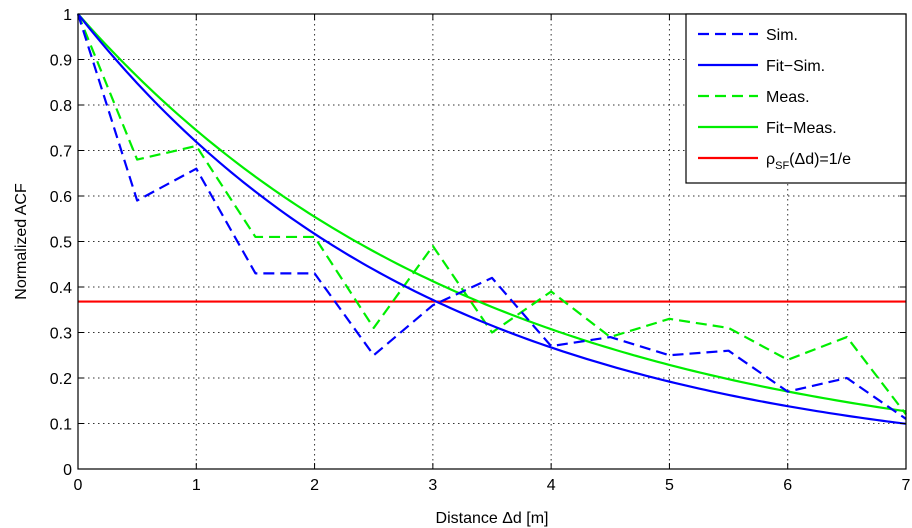  Describe the element at coordinates (492, 518) in the screenshot. I see `x-axis-label: Distance Δd [m]` at that location.